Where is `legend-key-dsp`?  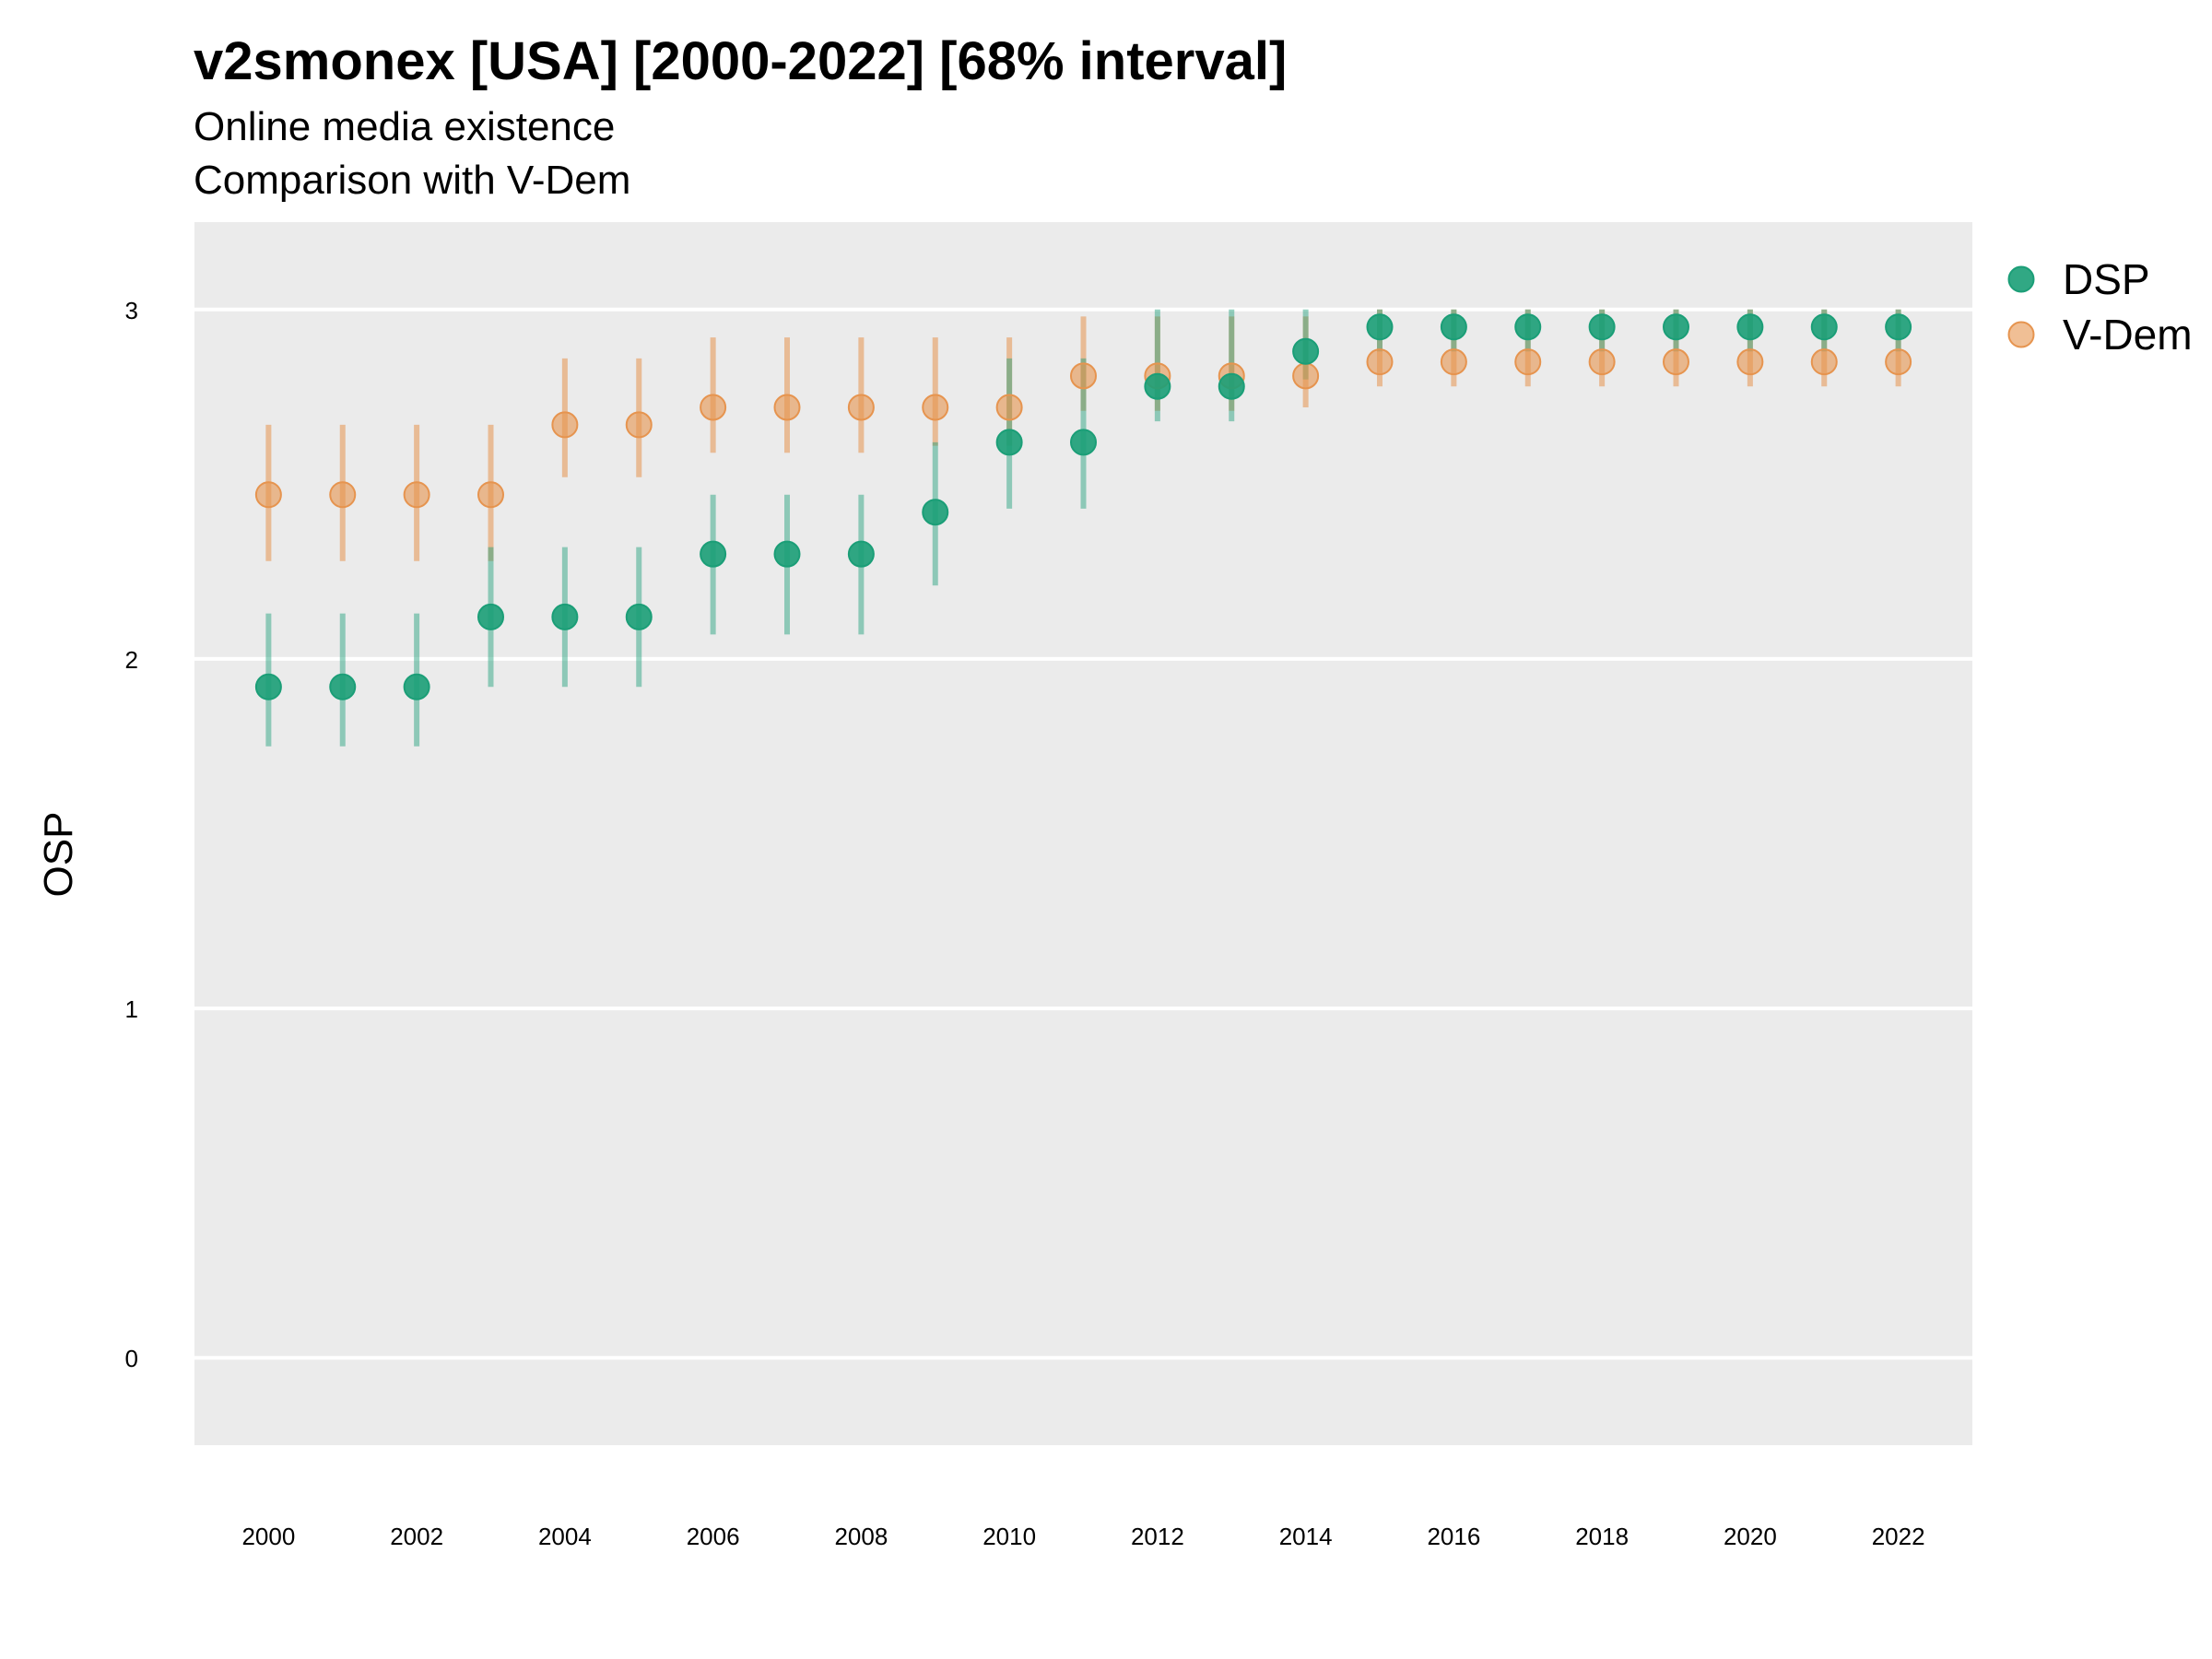
legend-key-dsp is located at coordinates (2021, 279).